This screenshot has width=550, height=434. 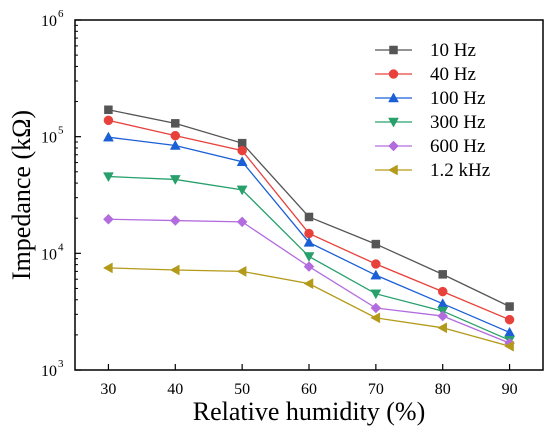 What do you see at coordinates (453, 50) in the screenshot?
I see `legend-label: 10 Hz` at bounding box center [453, 50].